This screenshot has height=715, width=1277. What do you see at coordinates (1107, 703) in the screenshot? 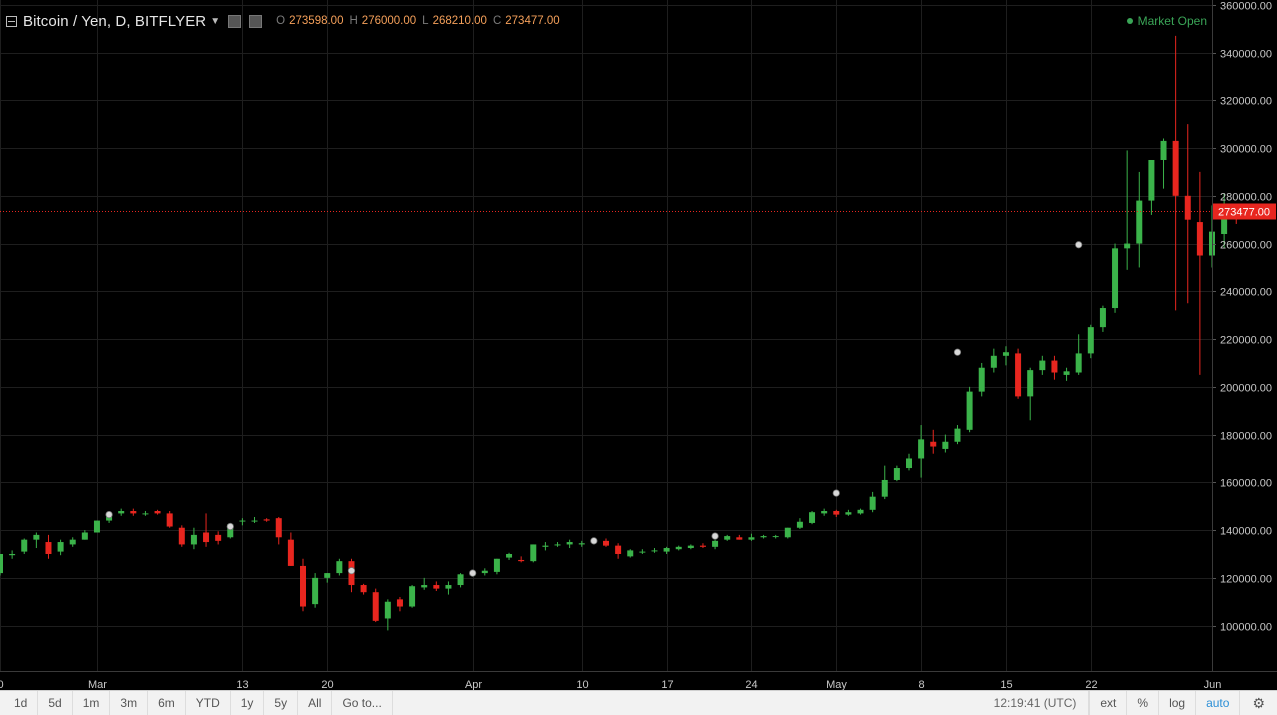
I see `ext-toggle: ext` at bounding box center [1107, 703].